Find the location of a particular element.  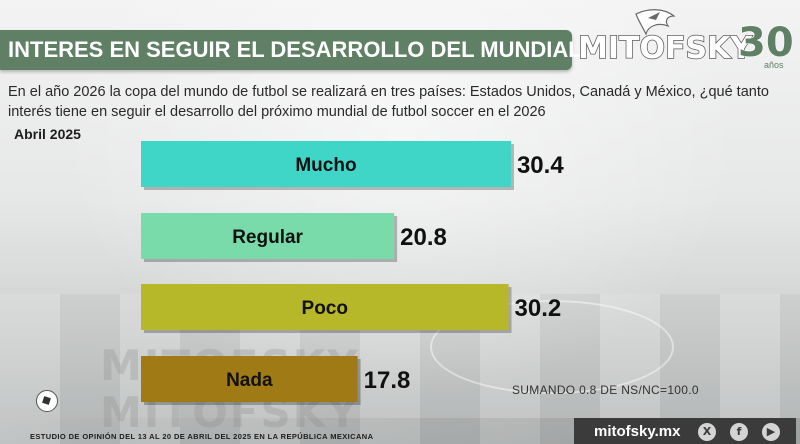

bar-mucho is located at coordinates (326, 164).